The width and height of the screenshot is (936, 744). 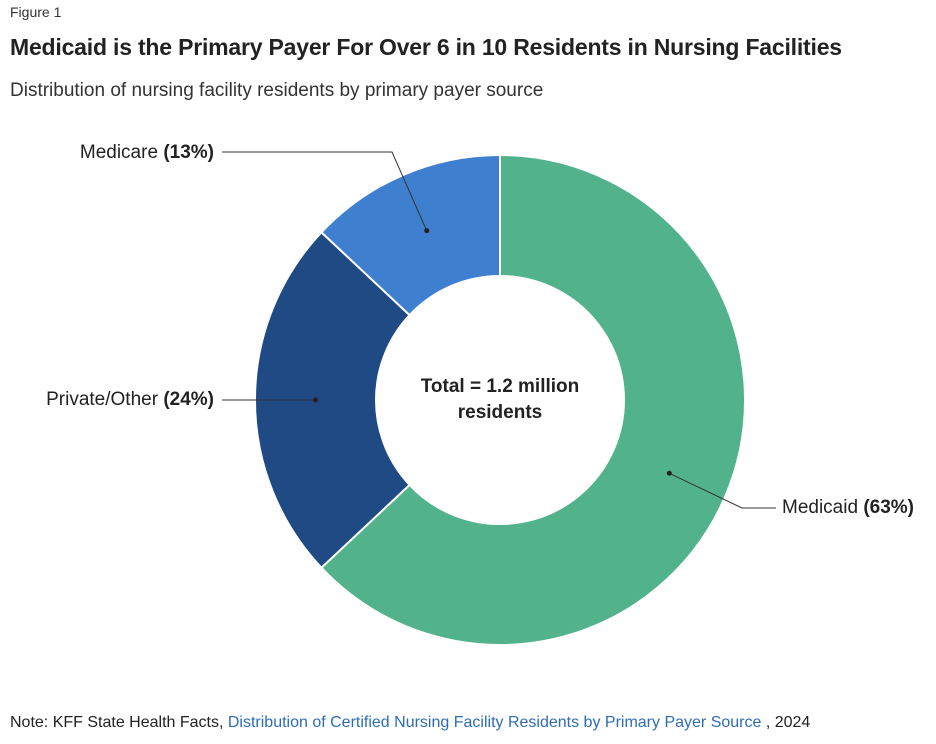 I want to click on leader-line-medicare, so click(x=325, y=191).